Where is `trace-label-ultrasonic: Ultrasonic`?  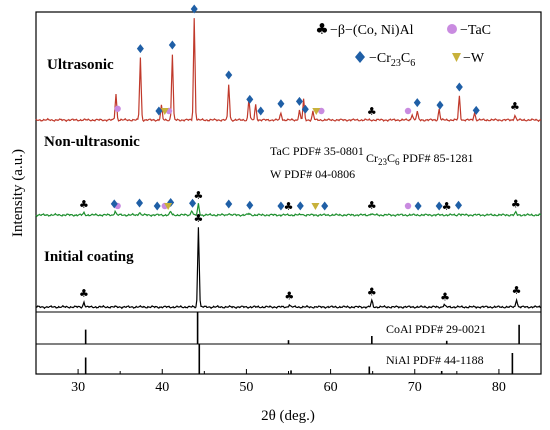
trace-label-ultrasonic: Ultrasonic is located at coordinates (80, 65).